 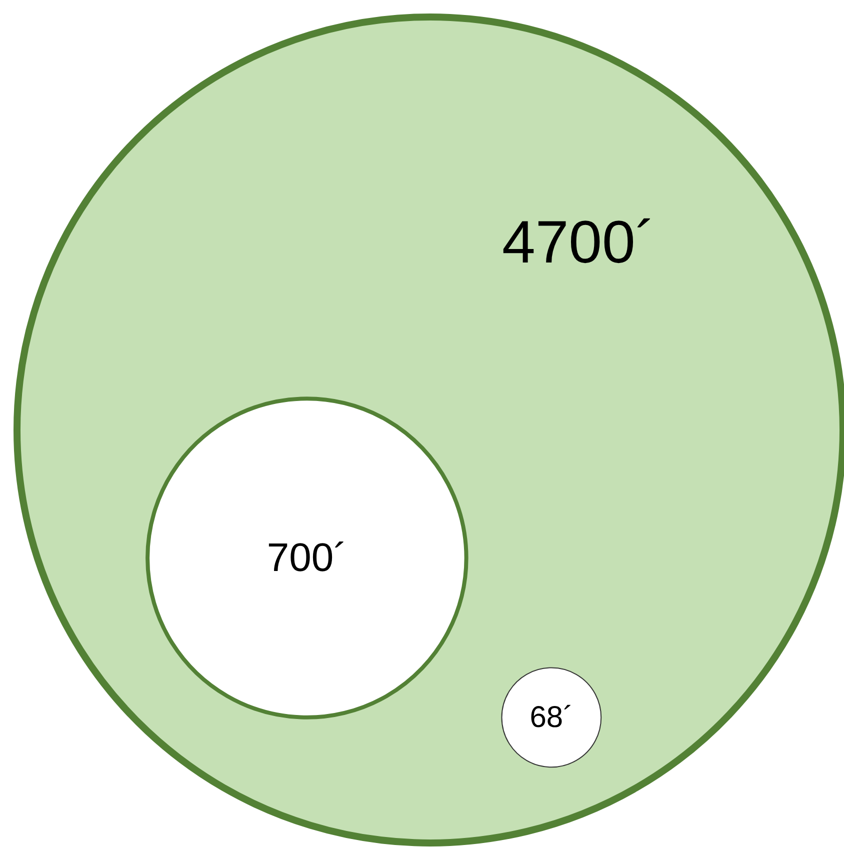 I want to click on data-label: 68´, so click(x=552, y=717).